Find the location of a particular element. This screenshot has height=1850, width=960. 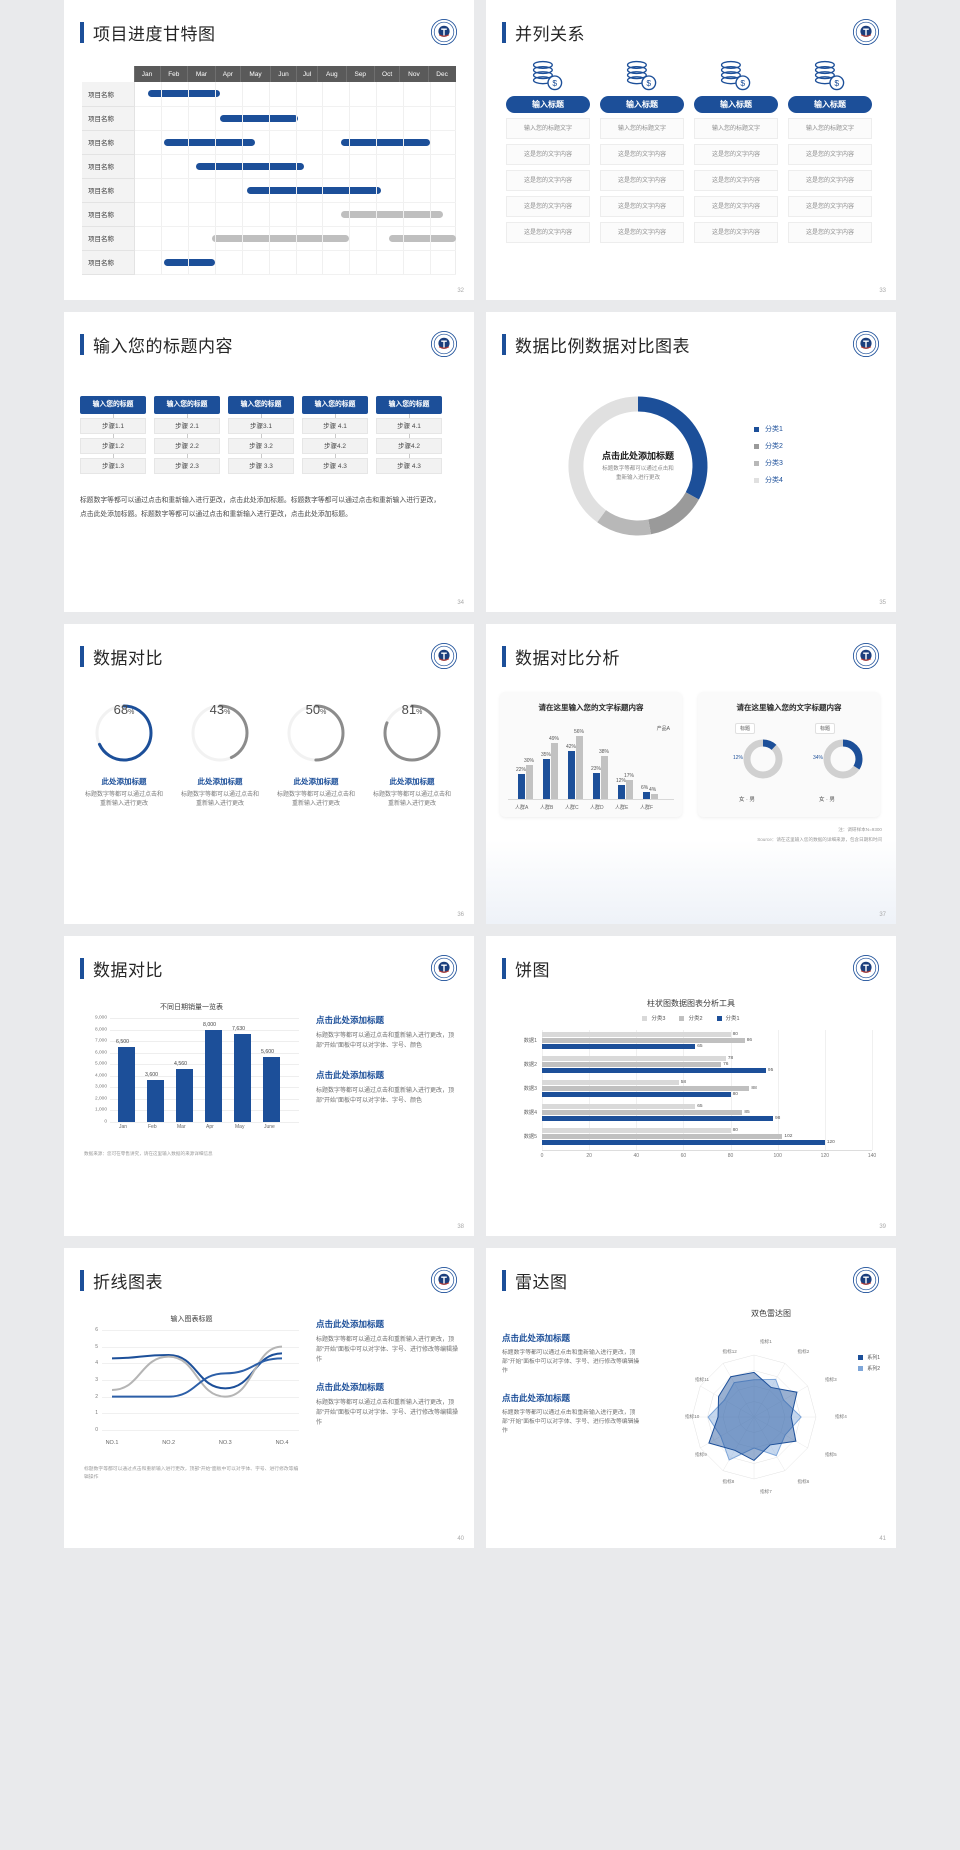

step-item: 步骤1.3 is located at coordinates (113, 466).